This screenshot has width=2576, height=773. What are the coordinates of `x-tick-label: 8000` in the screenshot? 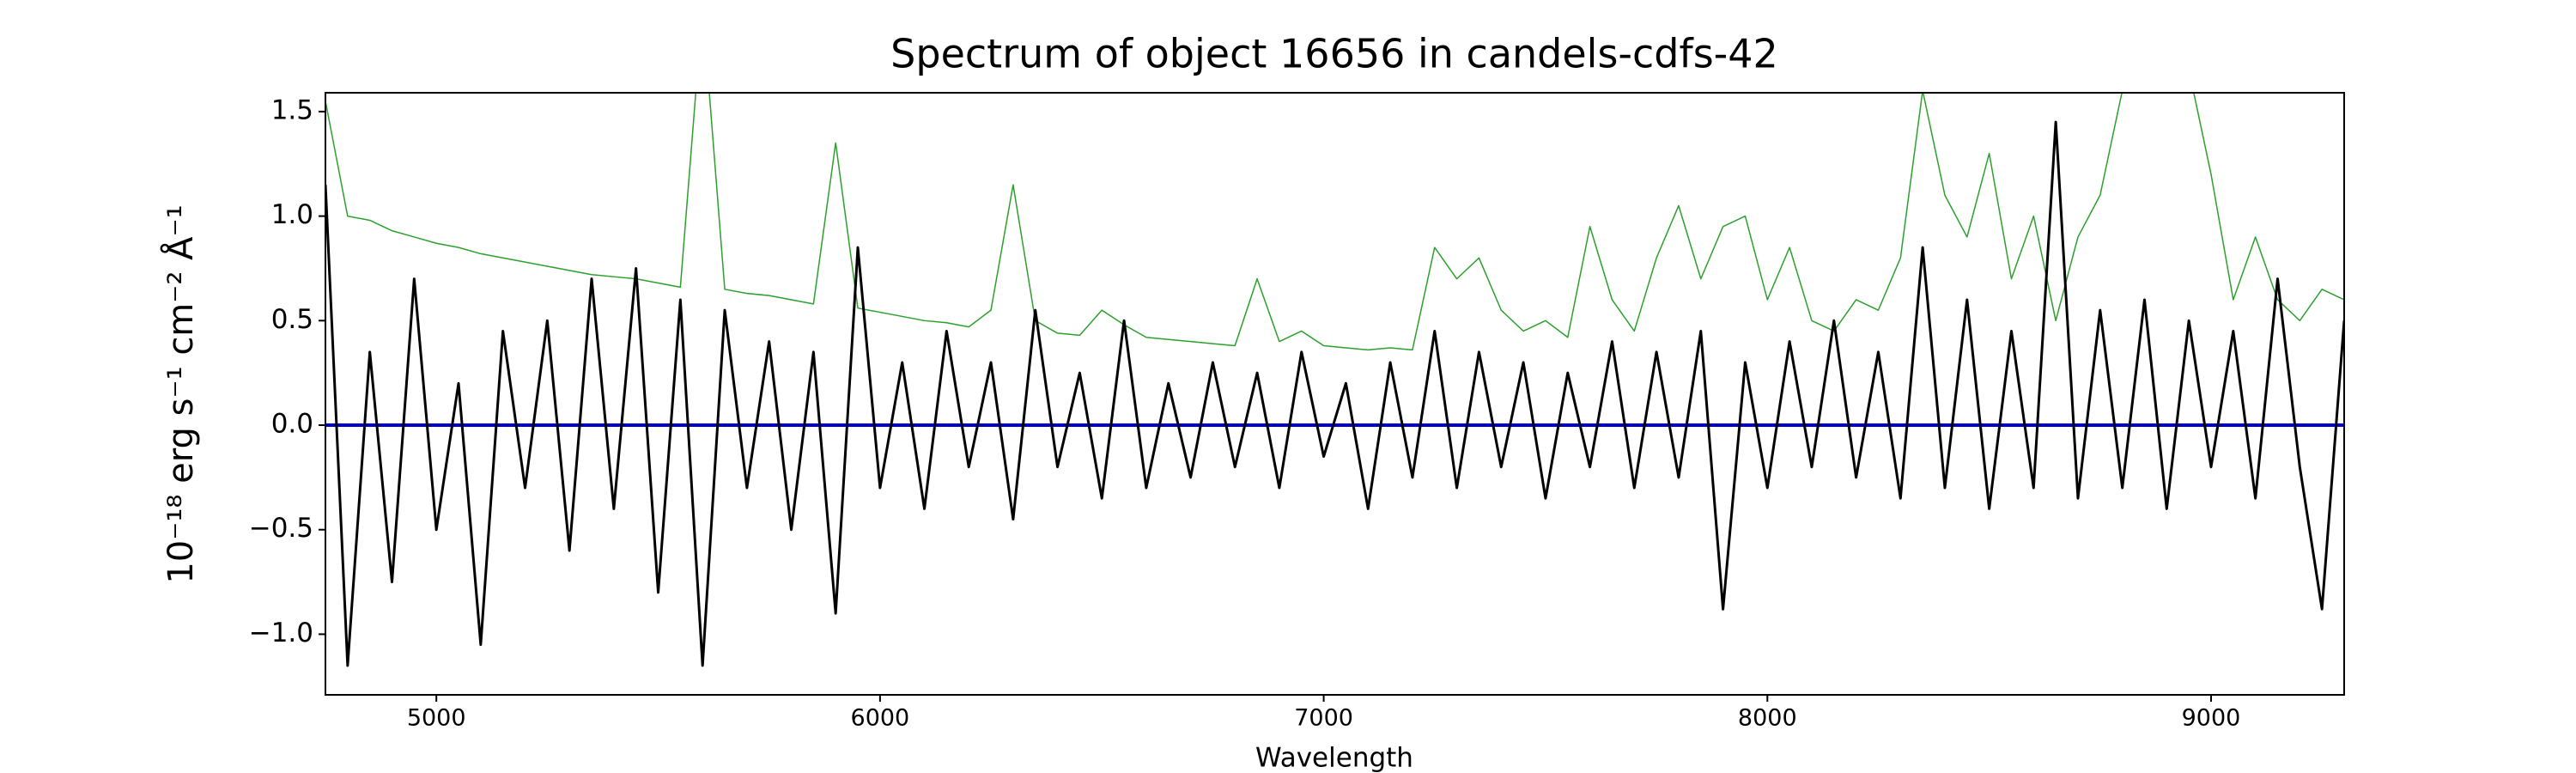 It's located at (1768, 718).